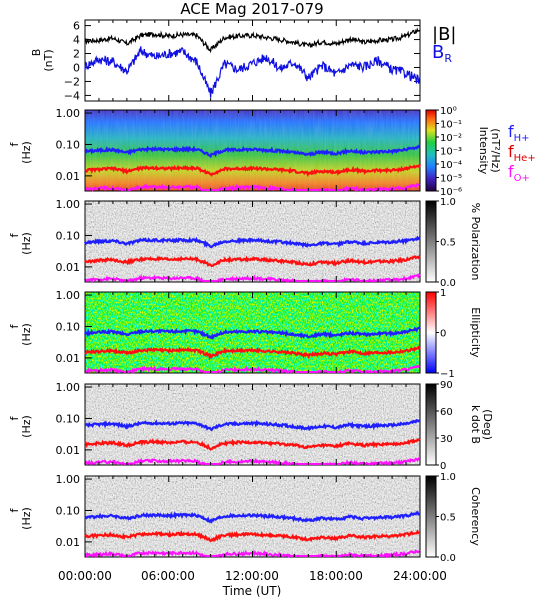  What do you see at coordinates (76, 26) in the screenshot?
I see `y-tick-label: 6` at bounding box center [76, 26].